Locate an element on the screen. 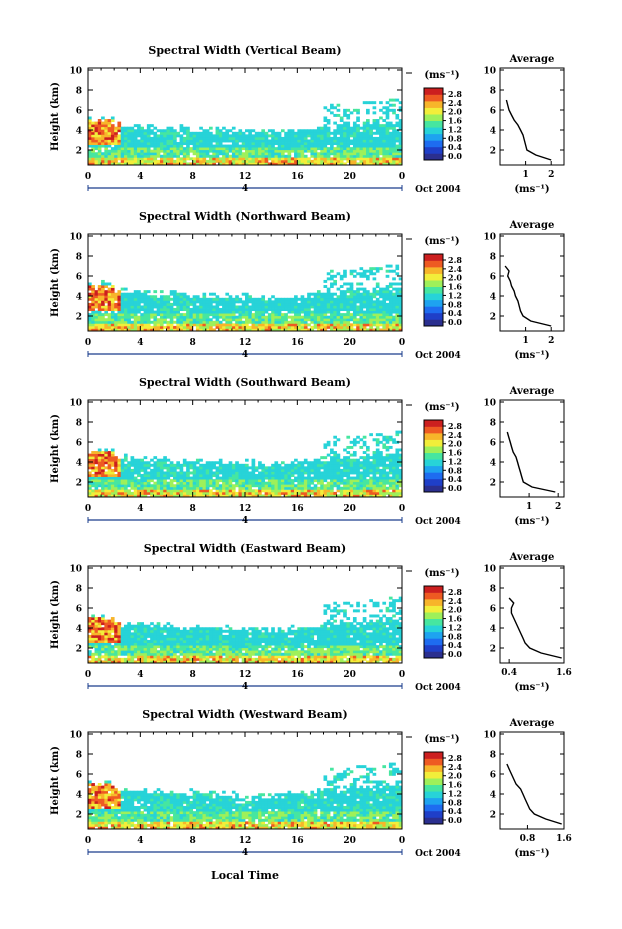 The image size is (622, 929). colorbar-tick-label: 0.0 is located at coordinates (455, 820).